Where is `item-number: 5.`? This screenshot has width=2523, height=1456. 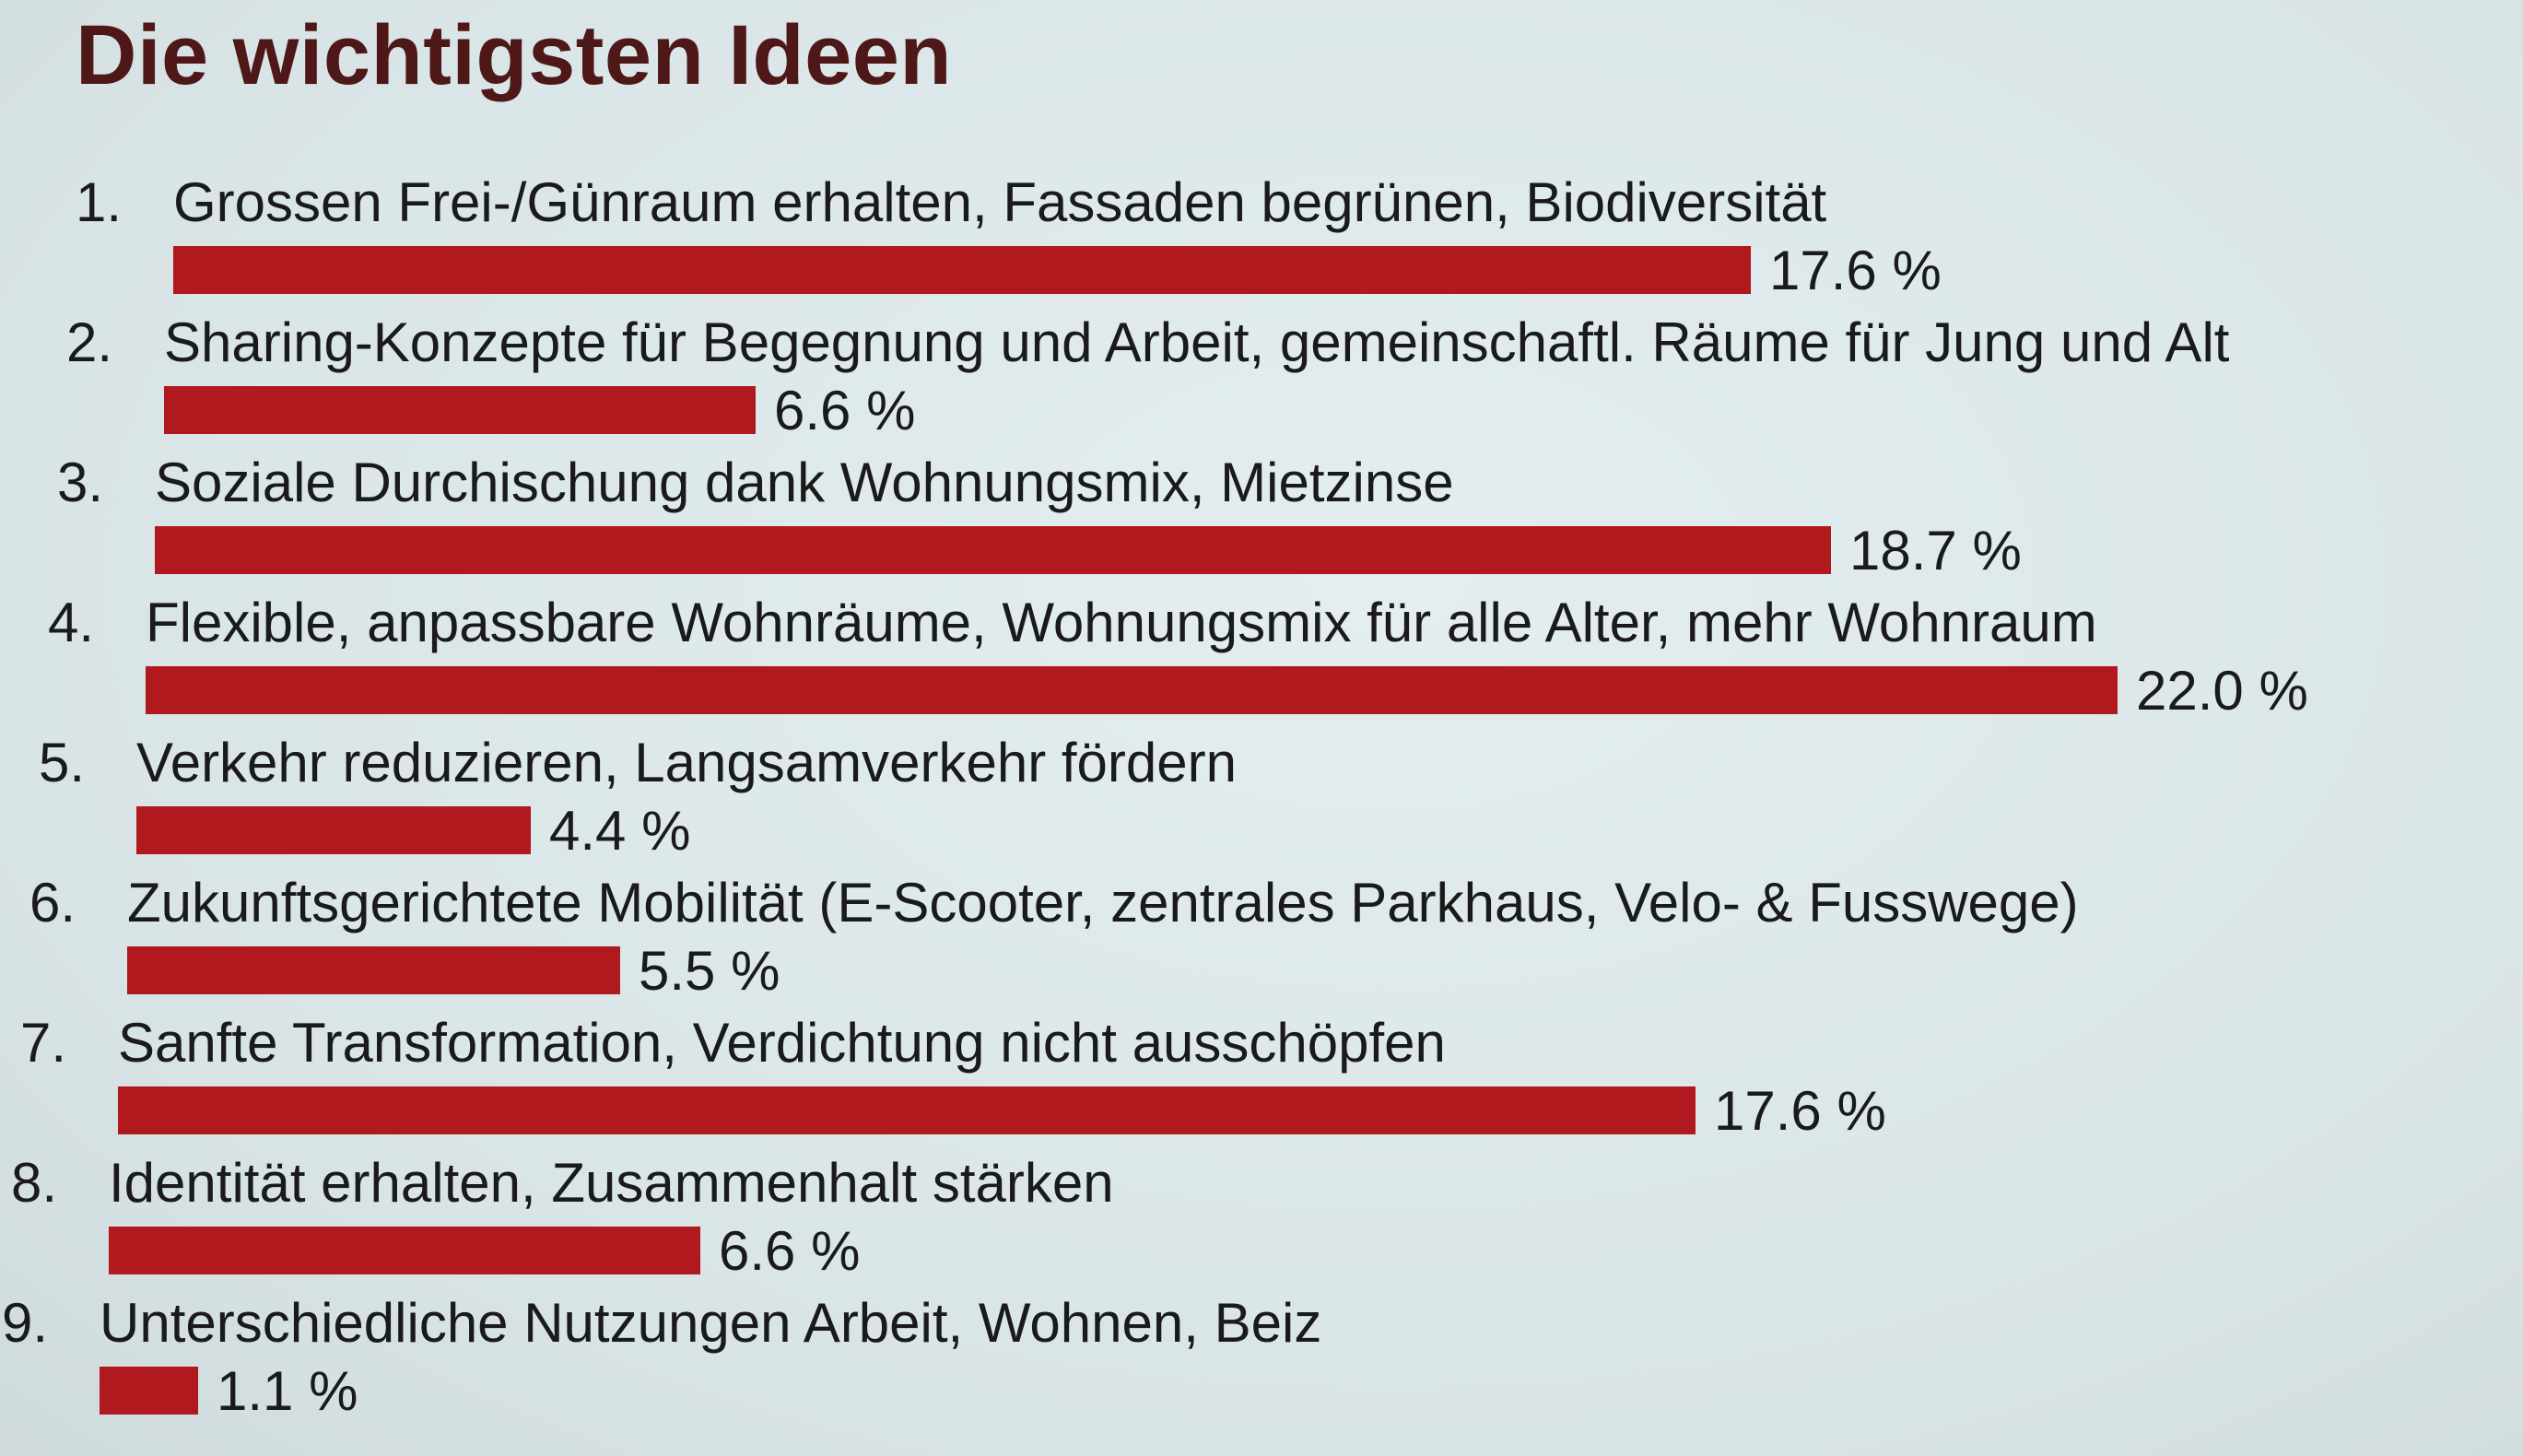
item-number: 5. is located at coordinates (62, 762).